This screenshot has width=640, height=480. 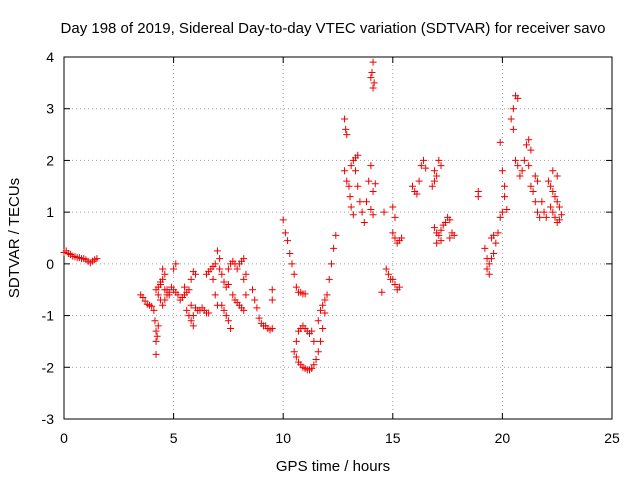 What do you see at coordinates (50, 57) in the screenshot?
I see `y-tick-label: 4` at bounding box center [50, 57].